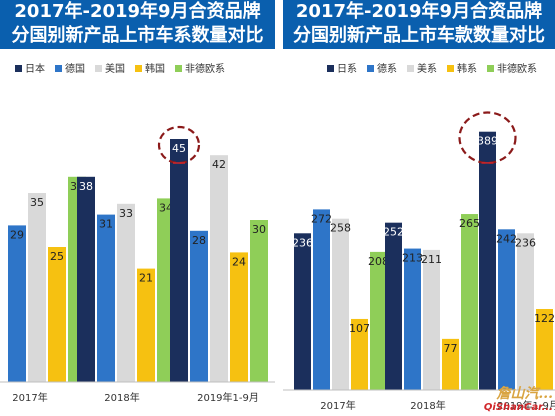  Describe the element at coordinates (321, 218) in the screenshot. I see `data-label: 272` at that location.